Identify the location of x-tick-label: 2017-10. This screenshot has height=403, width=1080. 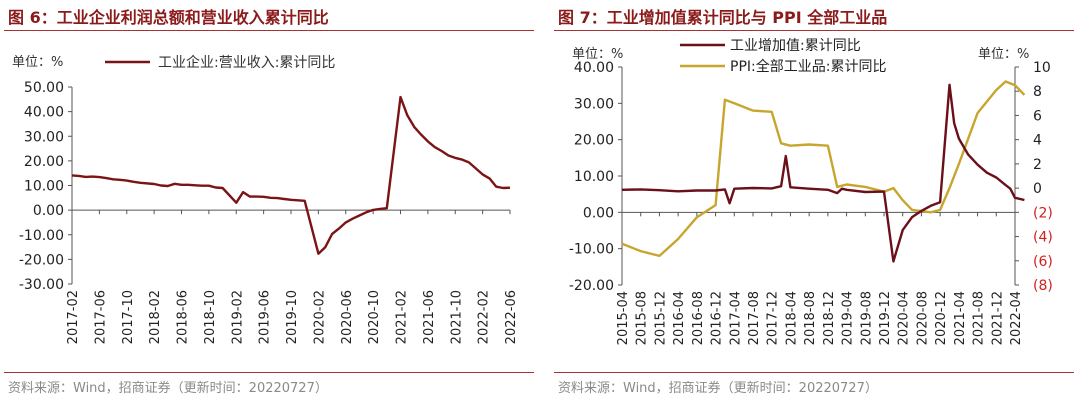
(128, 317).